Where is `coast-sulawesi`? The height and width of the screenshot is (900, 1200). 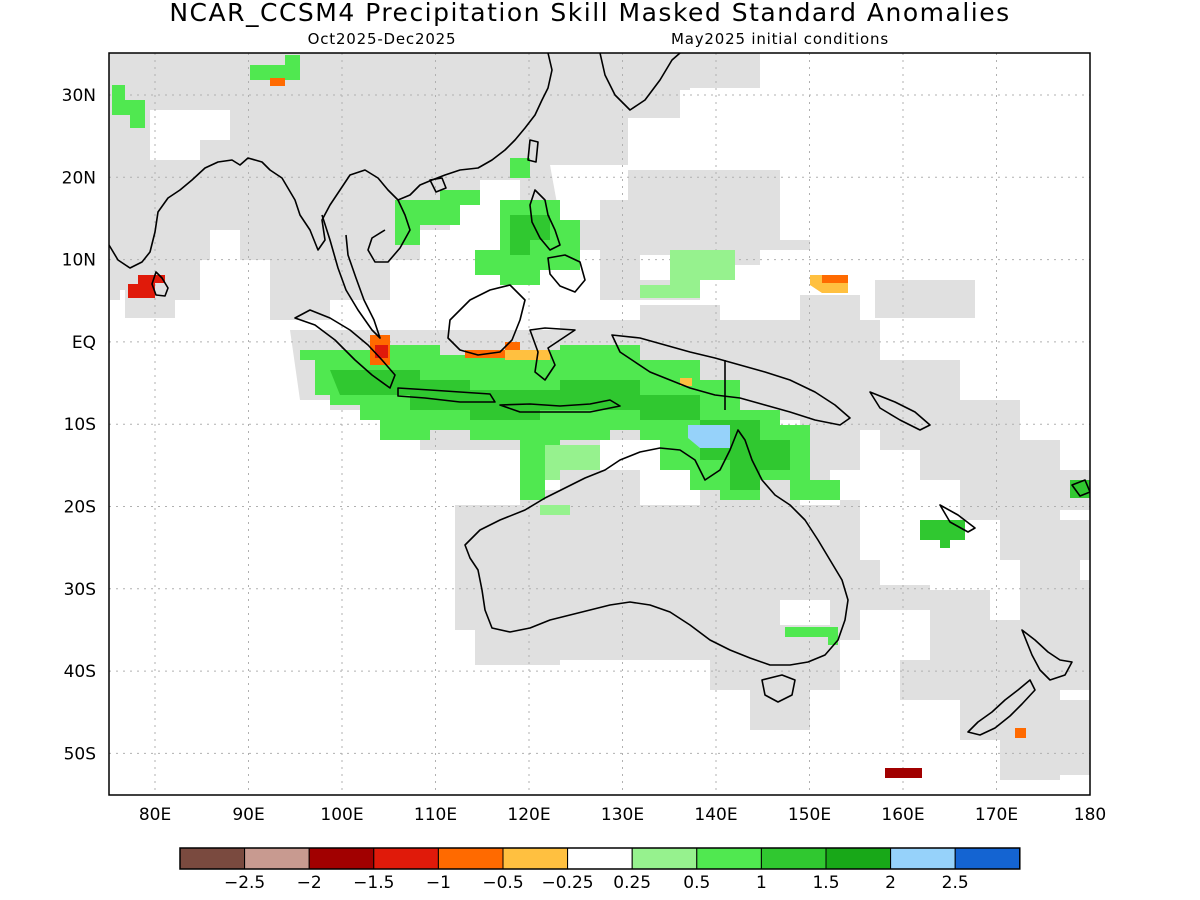
coast-sulawesi is located at coordinates (552, 354).